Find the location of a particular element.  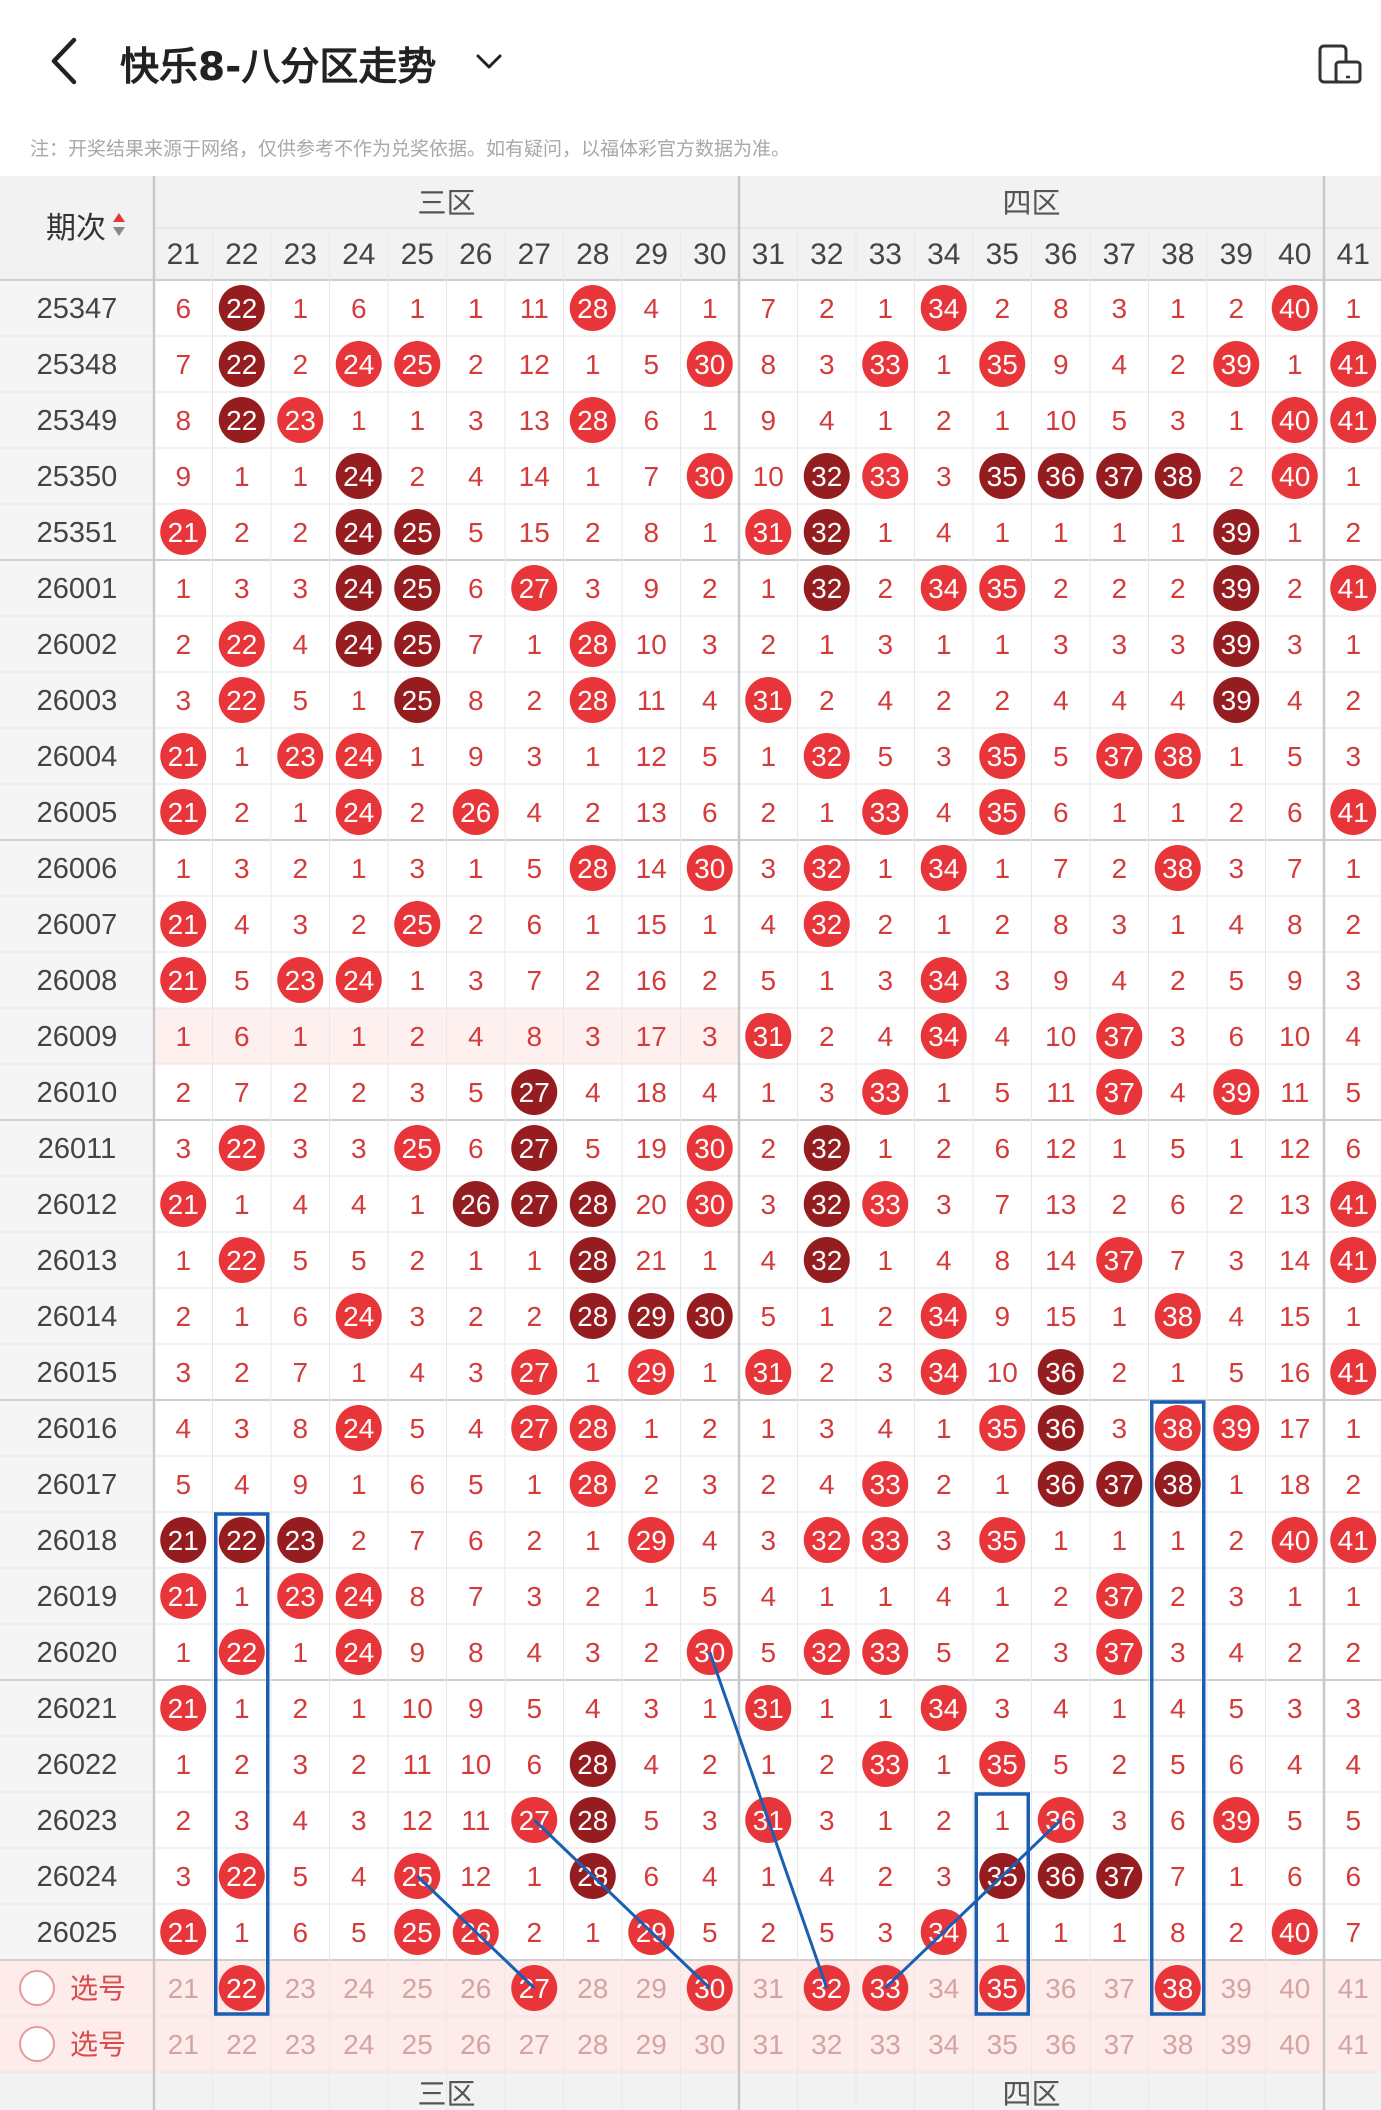

ball-number: 41 is located at coordinates (1353, 1260).